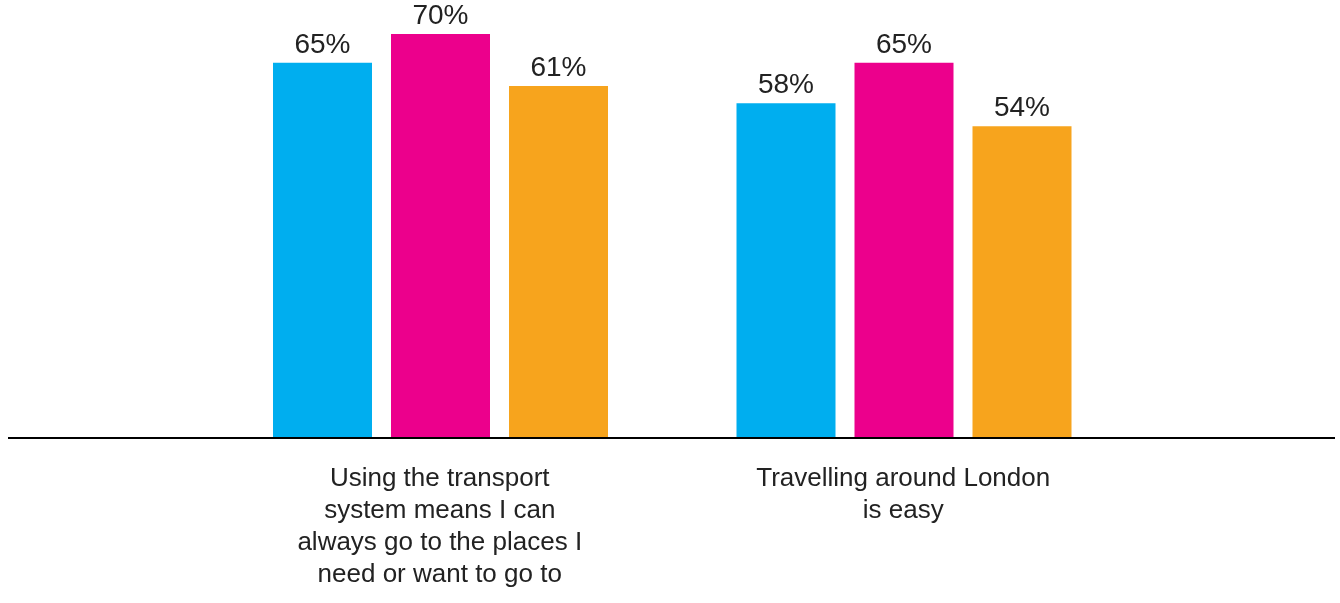 This screenshot has height=603, width=1340. Describe the element at coordinates (558, 66) in the screenshot. I see `data-label: 61%` at that location.